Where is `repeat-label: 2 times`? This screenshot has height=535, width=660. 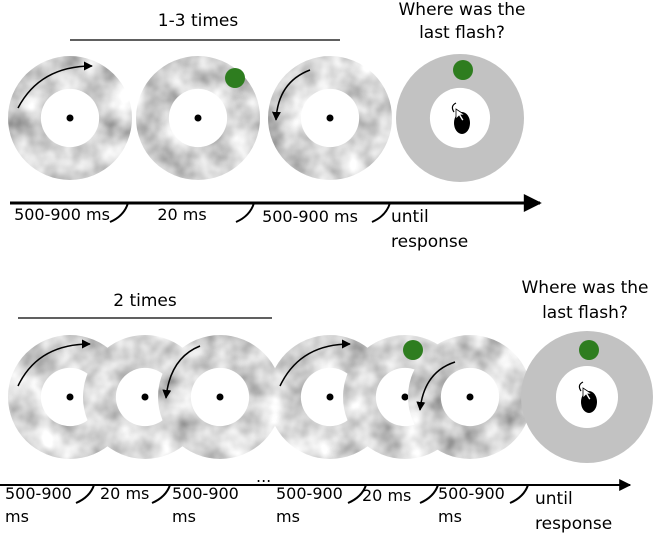 repeat-label: 2 times is located at coordinates (145, 301).